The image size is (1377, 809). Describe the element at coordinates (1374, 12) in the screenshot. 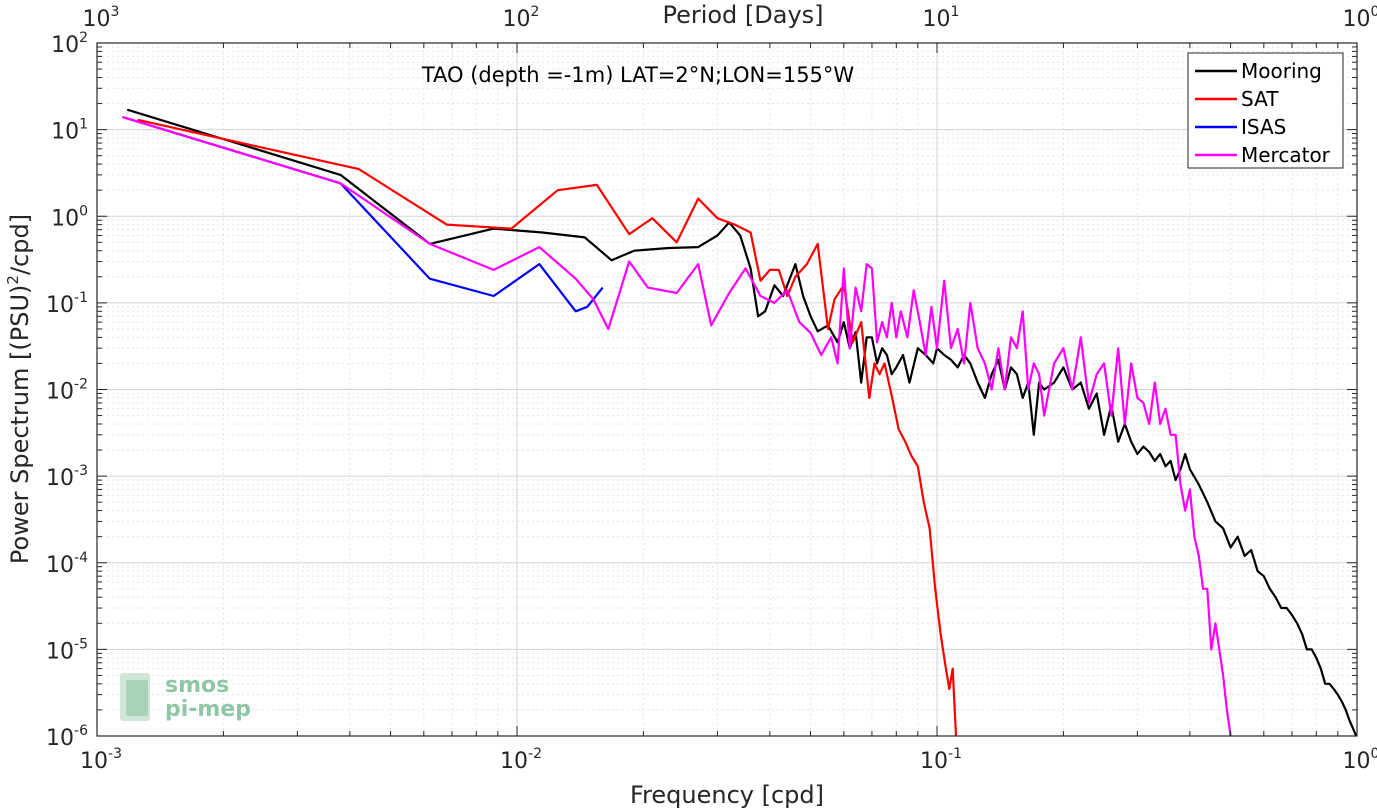

I see `period-tick-label-exp: 0` at that location.